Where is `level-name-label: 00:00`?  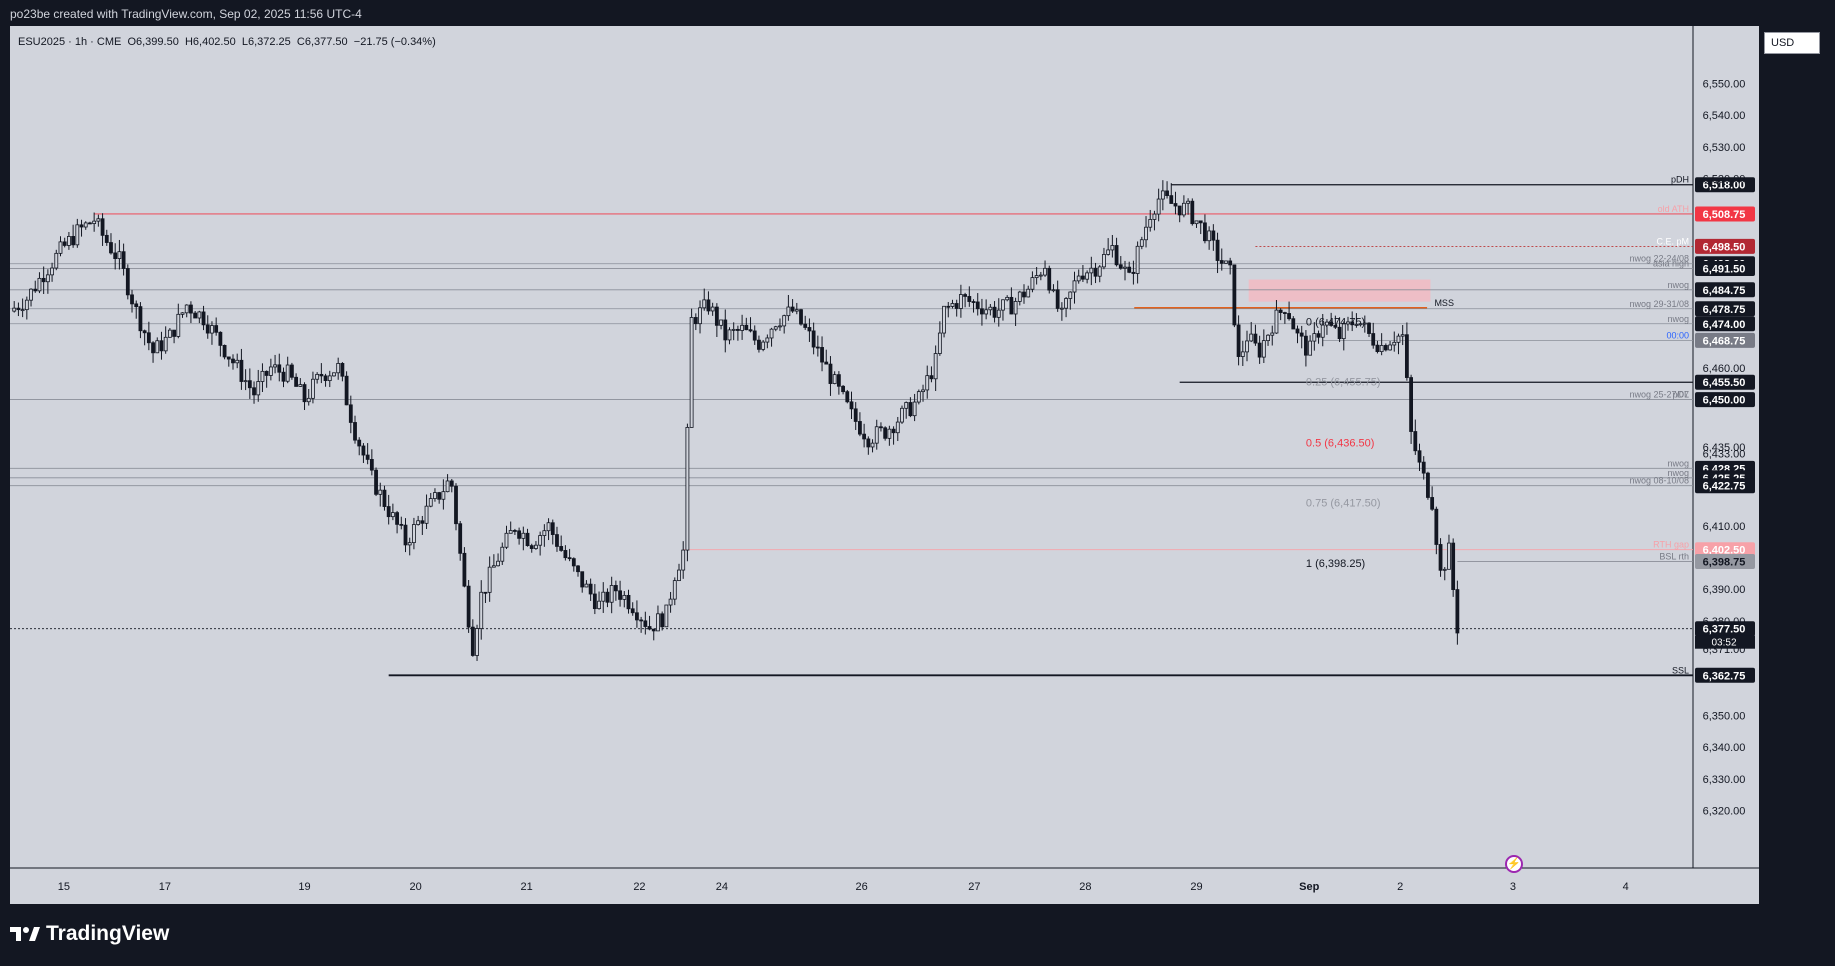 level-name-label: 00:00 is located at coordinates (1677, 335).